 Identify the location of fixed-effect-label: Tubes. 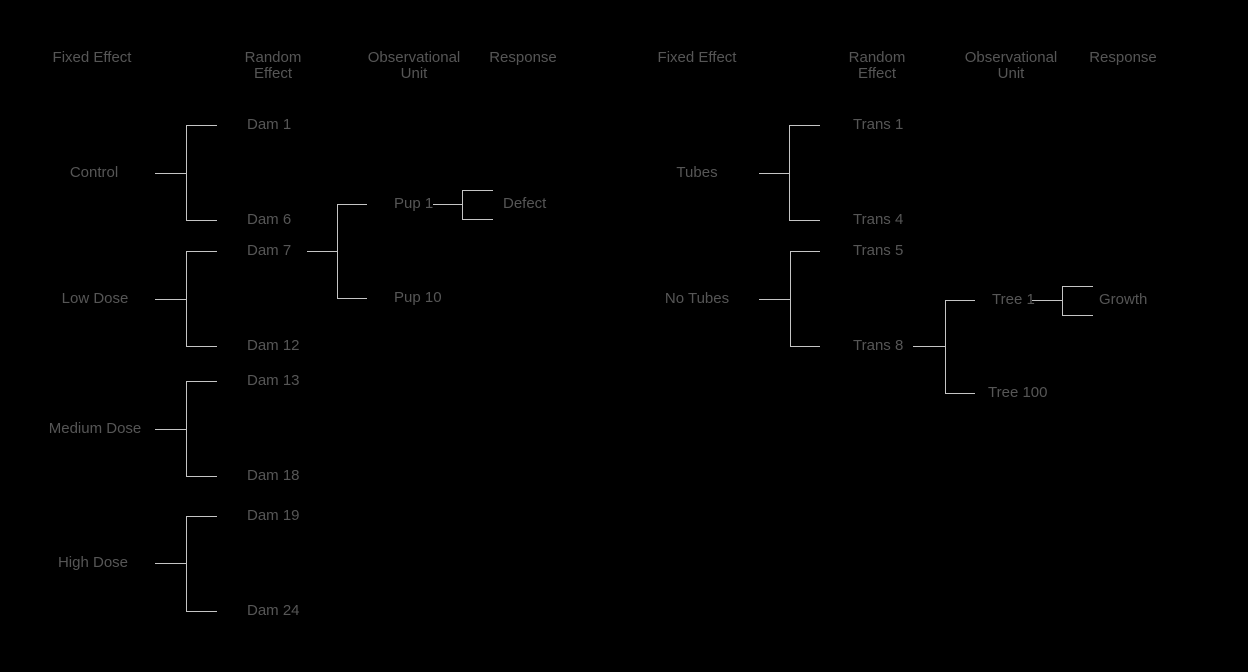
(697, 172).